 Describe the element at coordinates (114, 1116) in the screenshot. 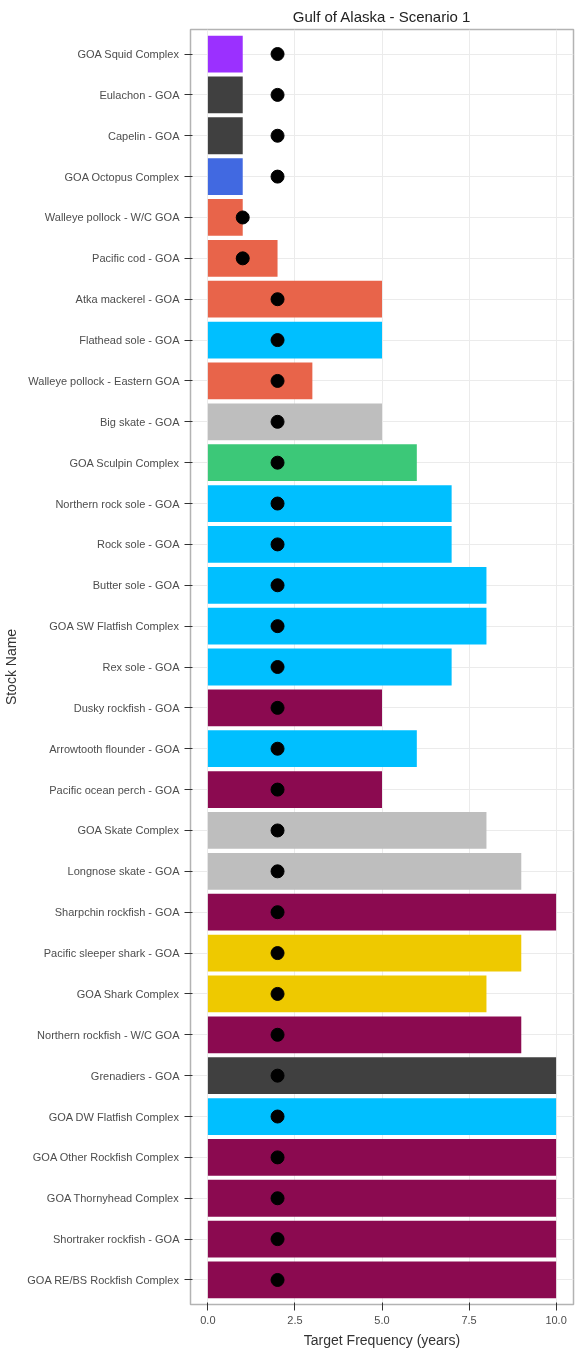

I see `y-tick-label: GOA DW Flatfish Complex` at that location.